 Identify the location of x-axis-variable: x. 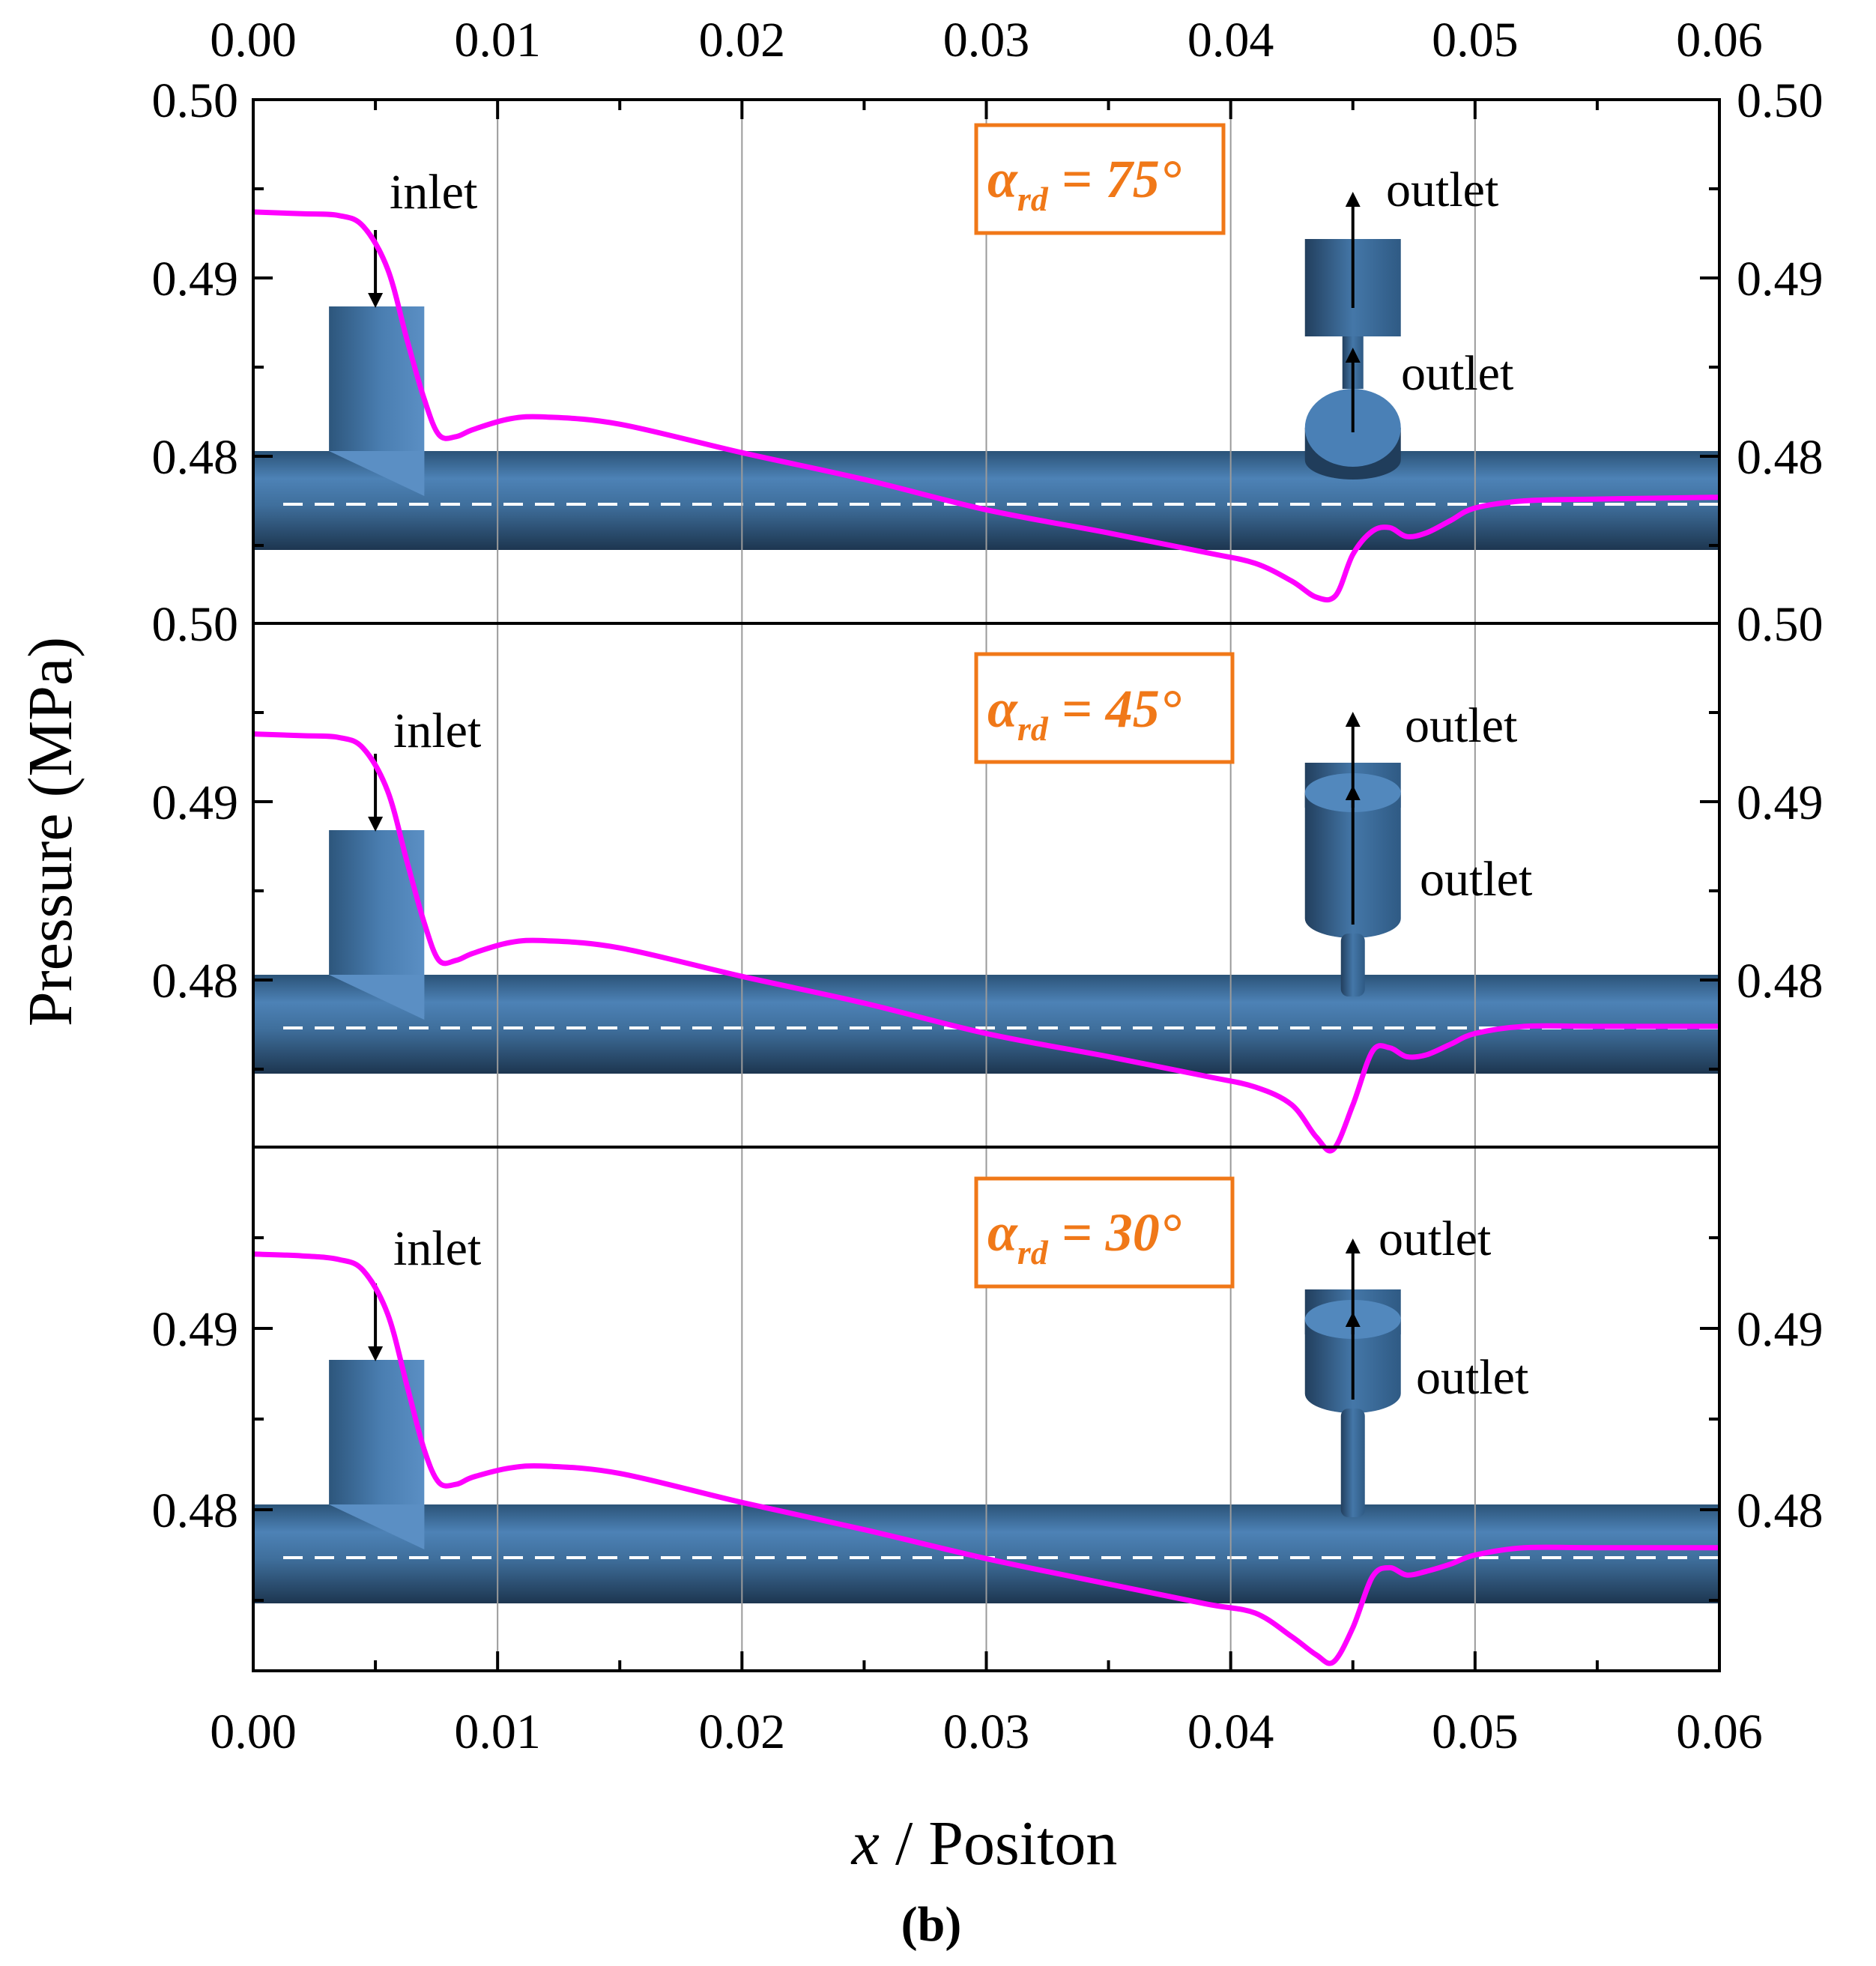
(865, 1843).